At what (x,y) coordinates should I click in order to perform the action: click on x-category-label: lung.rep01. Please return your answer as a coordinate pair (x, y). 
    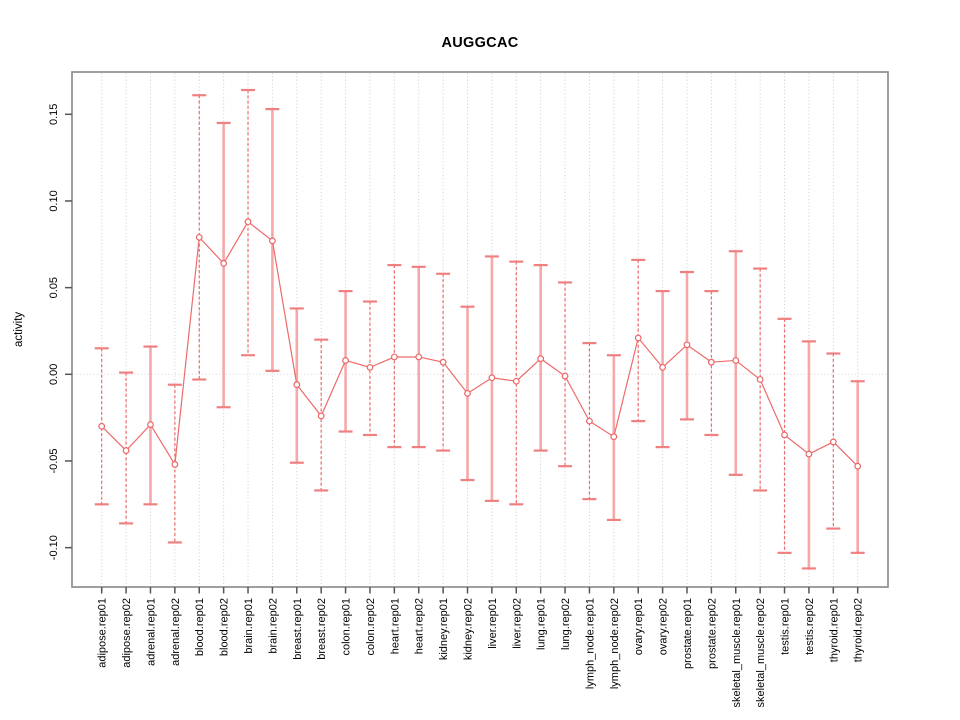
    Looking at the image, I should click on (542, 624).